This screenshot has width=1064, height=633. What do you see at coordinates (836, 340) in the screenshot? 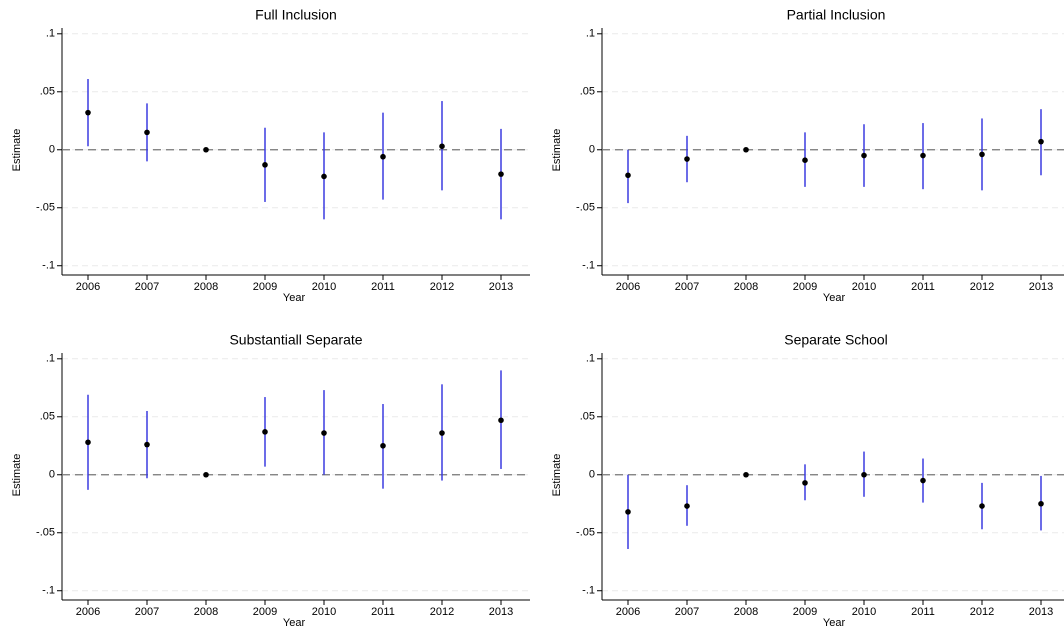
I see `panel-title: Separate School` at bounding box center [836, 340].